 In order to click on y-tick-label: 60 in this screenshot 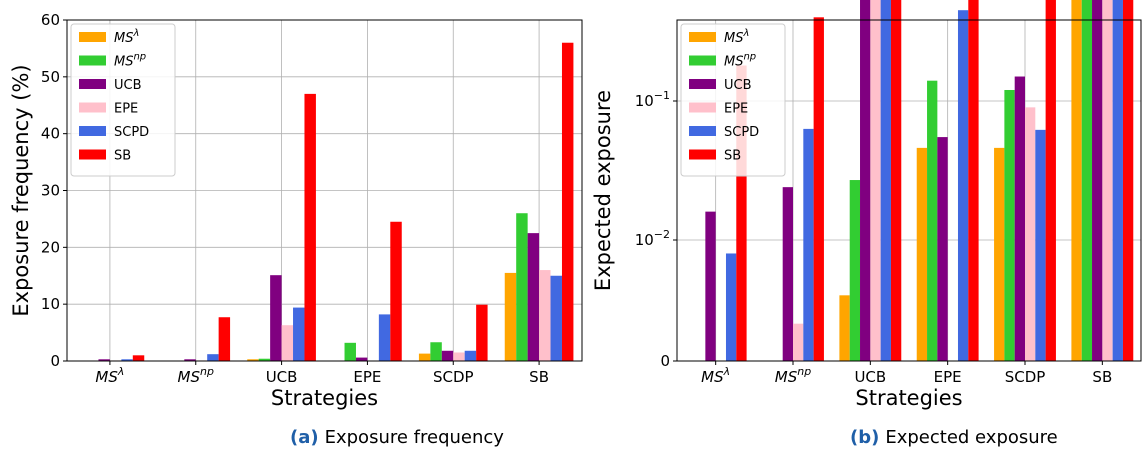, I will do `click(50, 20)`.